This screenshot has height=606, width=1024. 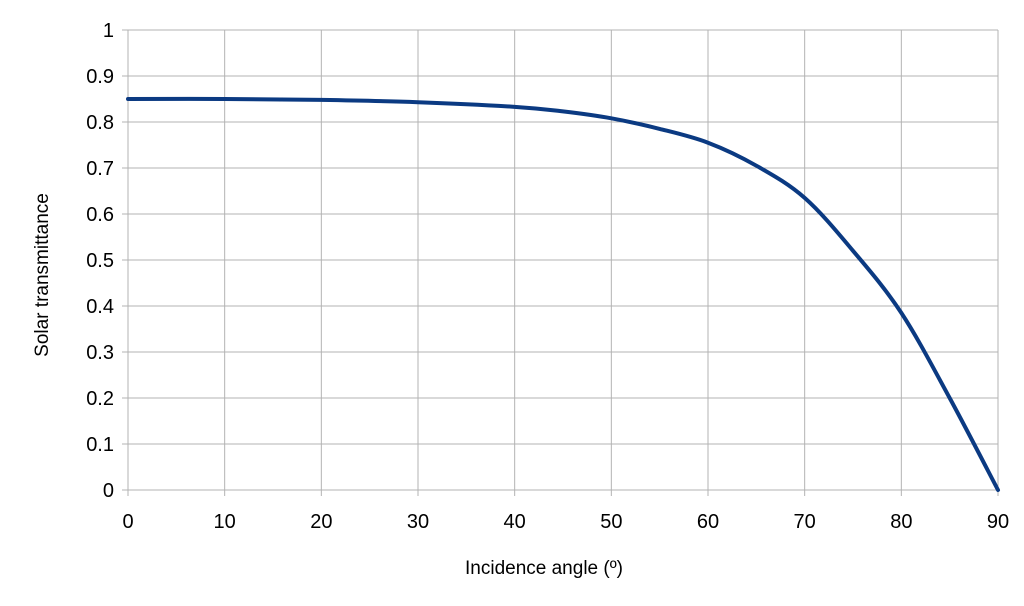 I want to click on x-axis-title: Incidence angle (º), so click(x=544, y=568).